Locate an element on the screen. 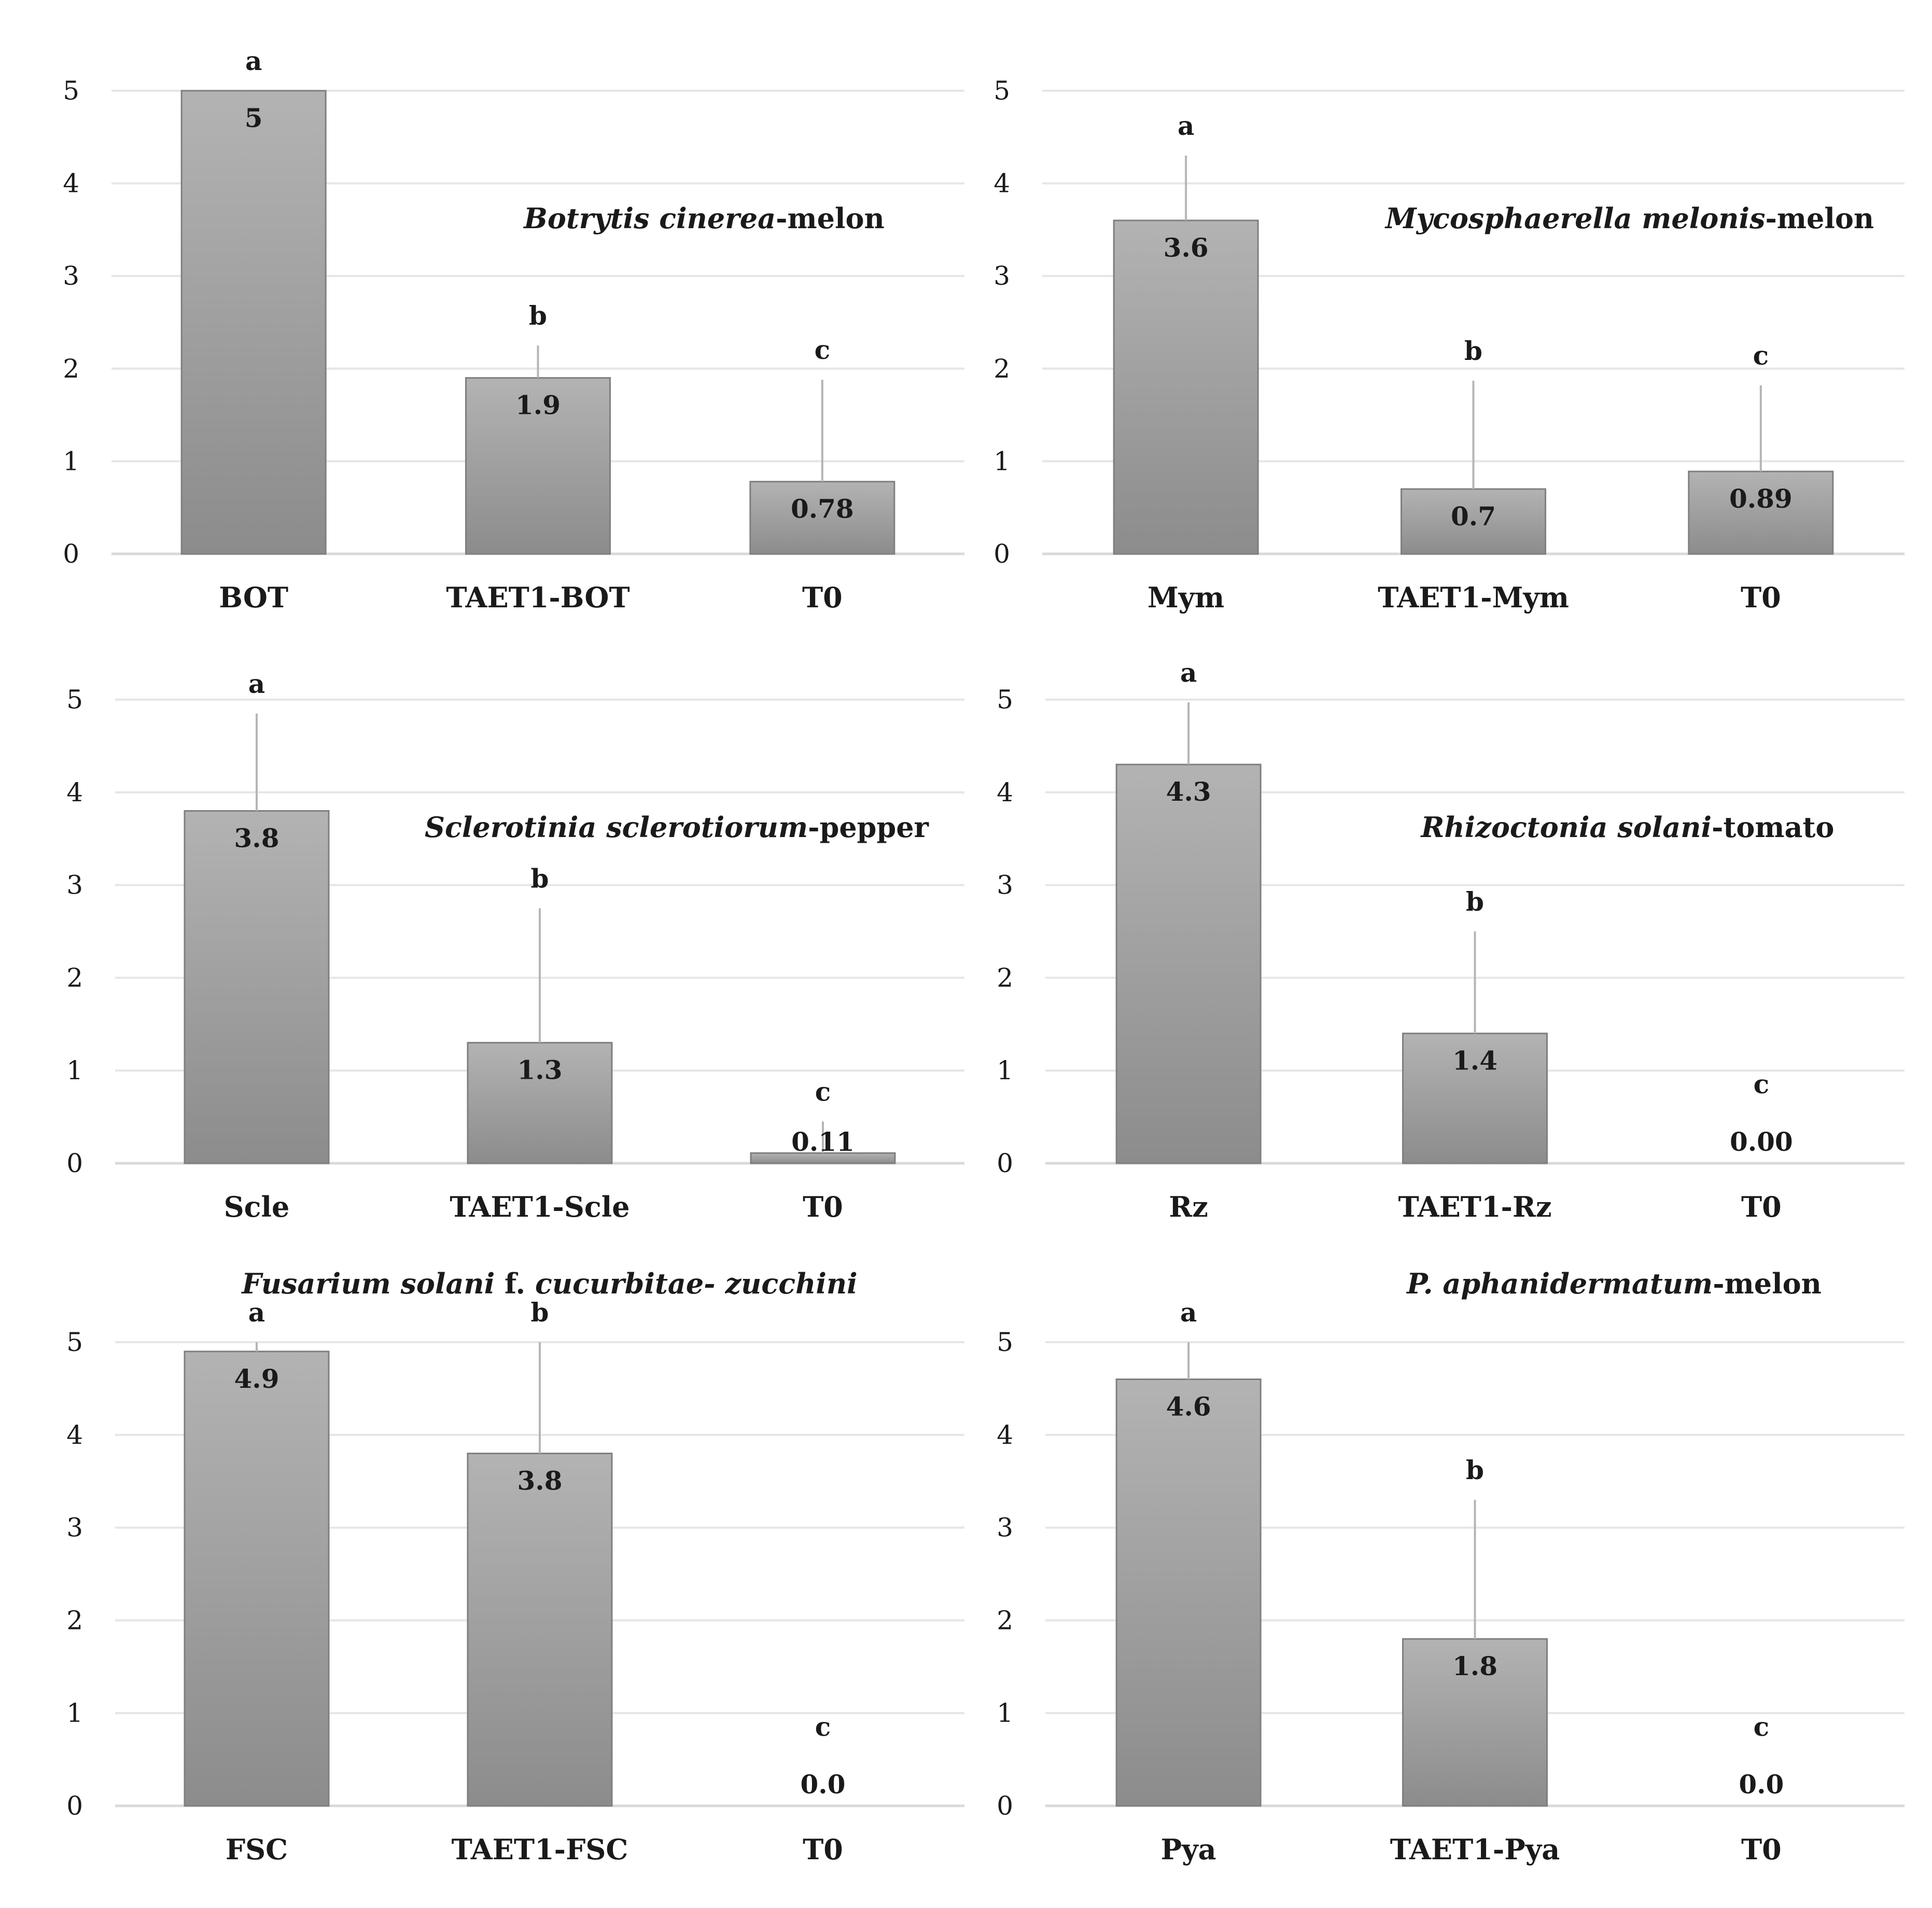 This screenshot has height=1908, width=1932. data-label: 0.78 is located at coordinates (822, 509).